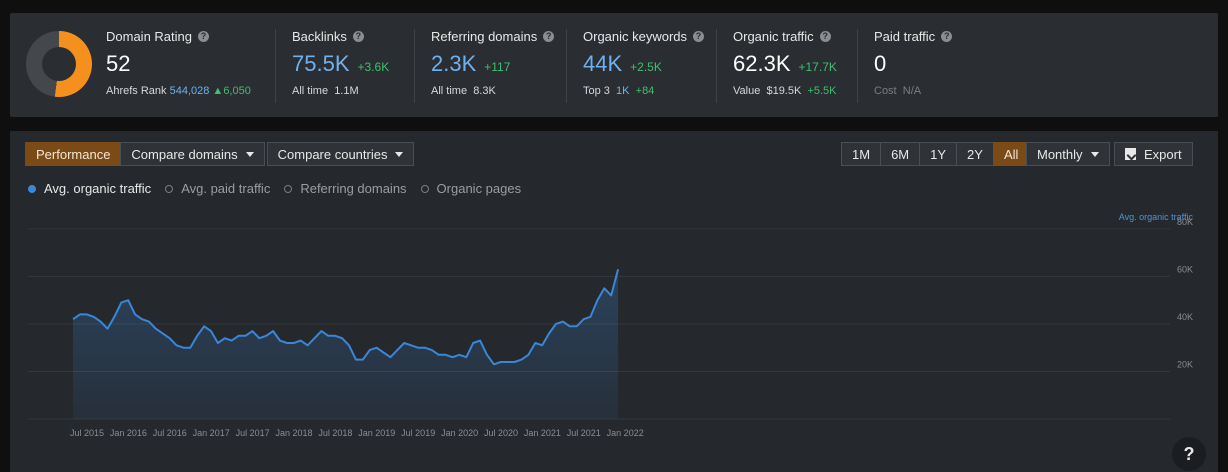 The width and height of the screenshot is (1228, 472). I want to click on ahrefs-rank: Ahrefs Rank 544,028 ▲6,050, so click(178, 91).